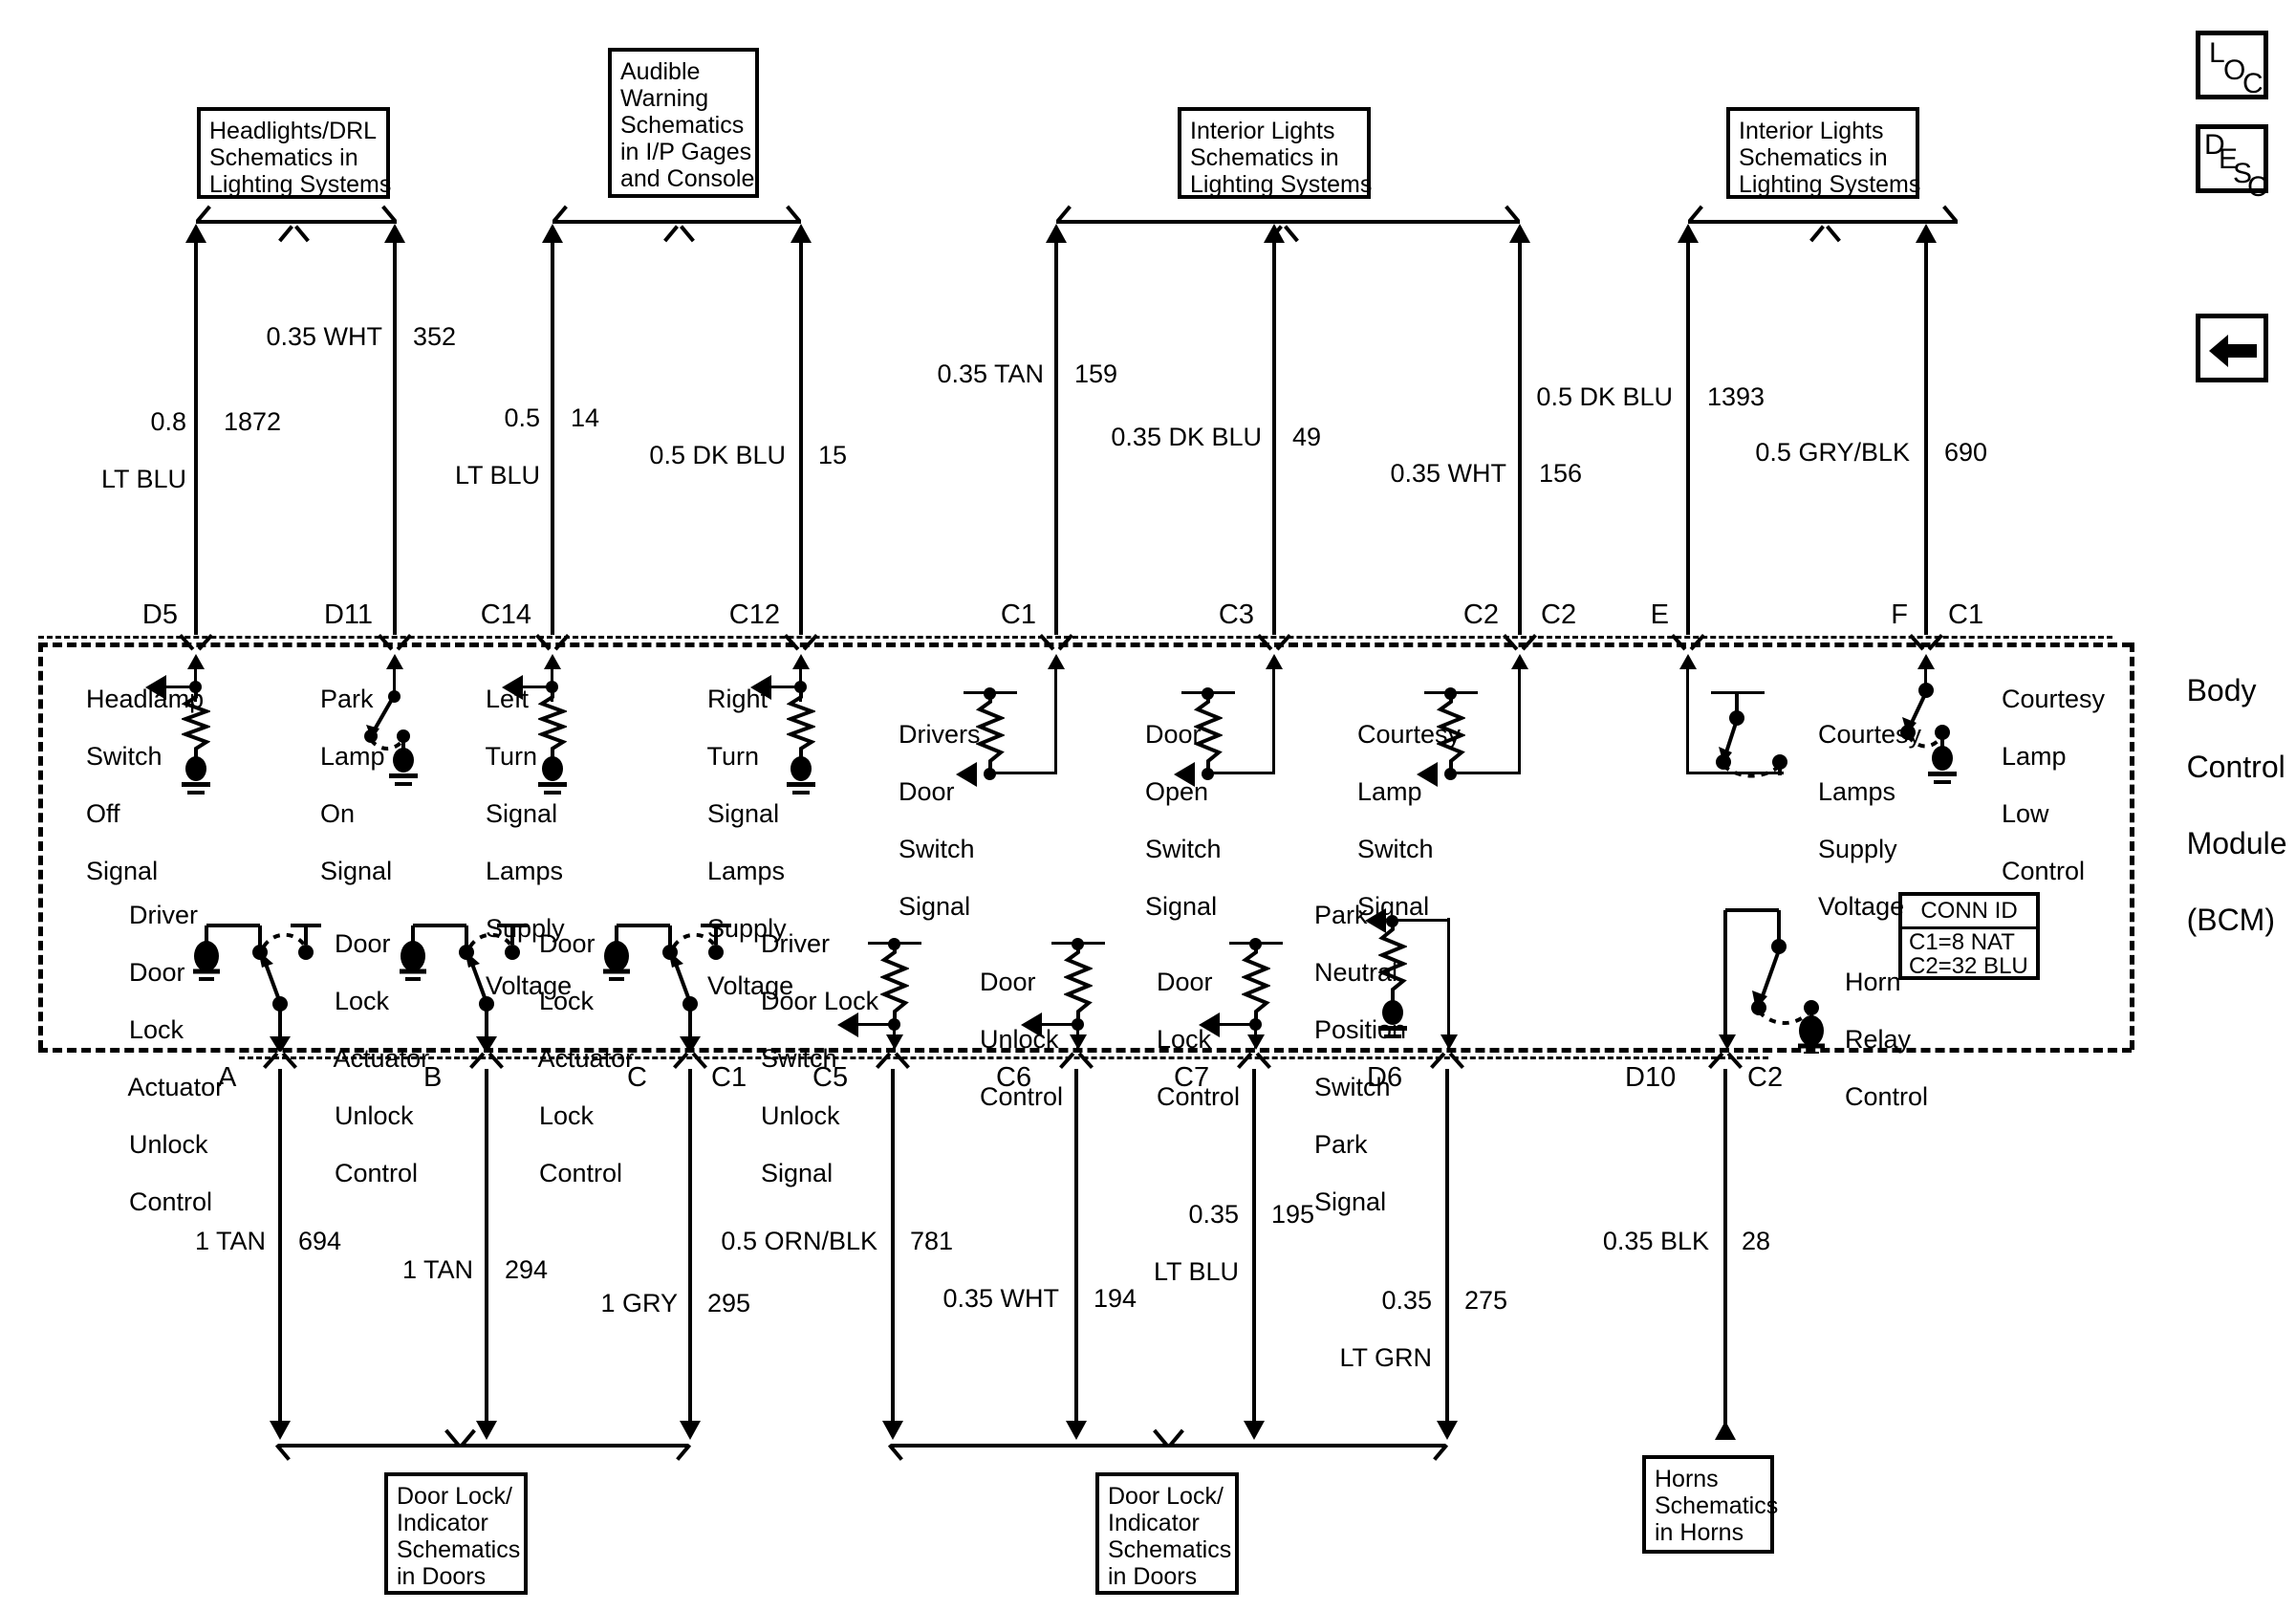  What do you see at coordinates (176, 1058) in the screenshot?
I see `signal-label-driver-door-lock-actuator-unlock-control: Driver Door Lock Actuator Unlock Control` at bounding box center [176, 1058].